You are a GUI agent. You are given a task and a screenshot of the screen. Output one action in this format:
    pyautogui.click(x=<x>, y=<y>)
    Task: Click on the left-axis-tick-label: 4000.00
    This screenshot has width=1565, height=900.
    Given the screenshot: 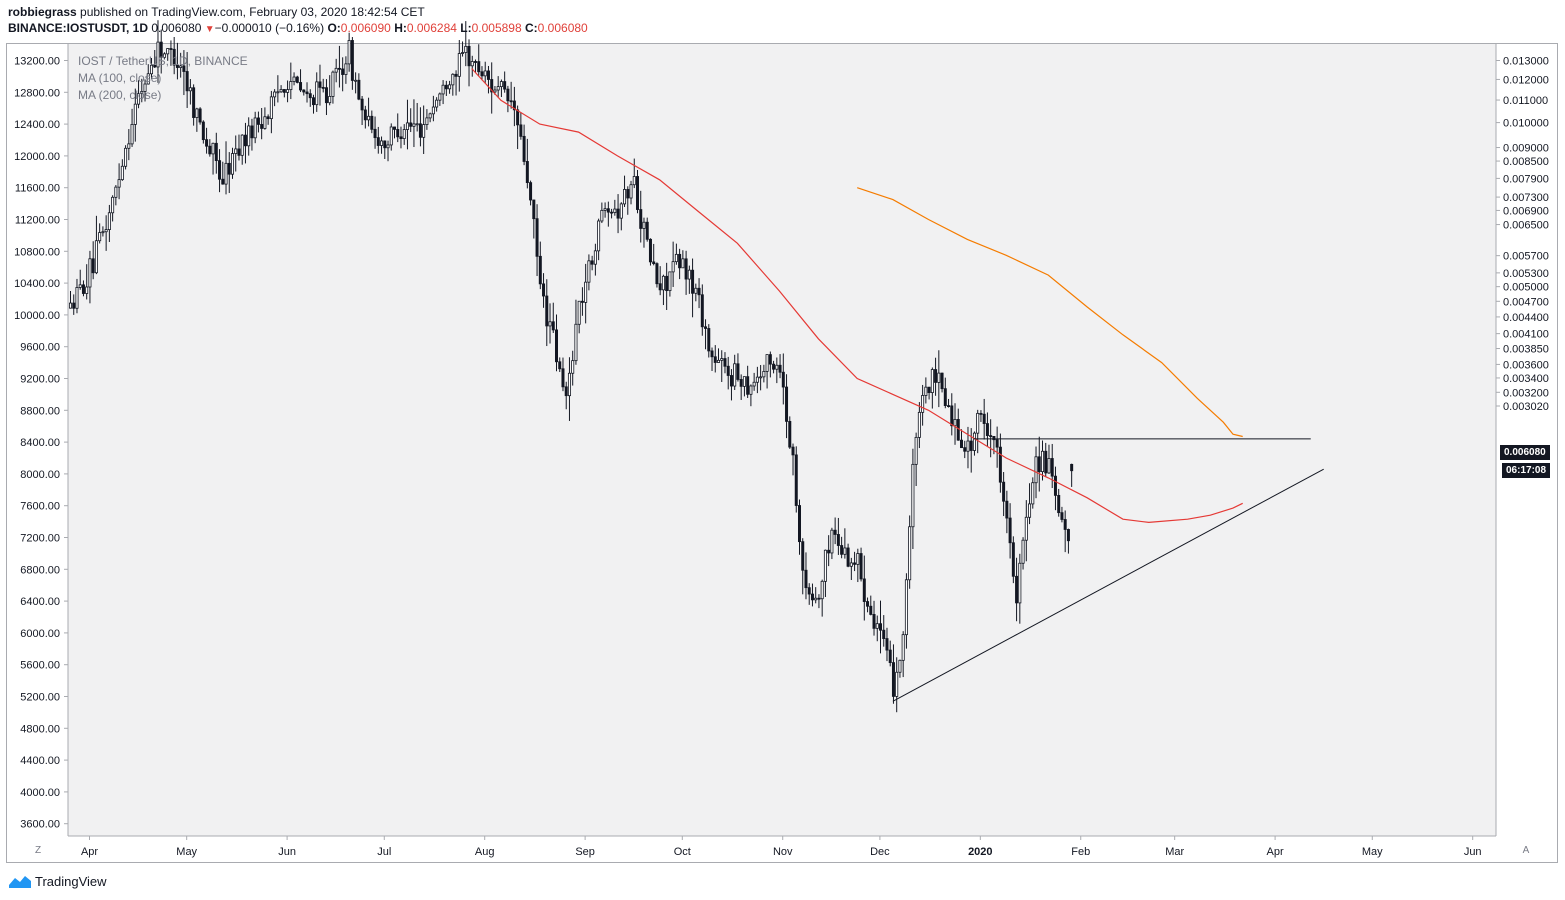 What is the action you would take?
    pyautogui.click(x=40, y=793)
    